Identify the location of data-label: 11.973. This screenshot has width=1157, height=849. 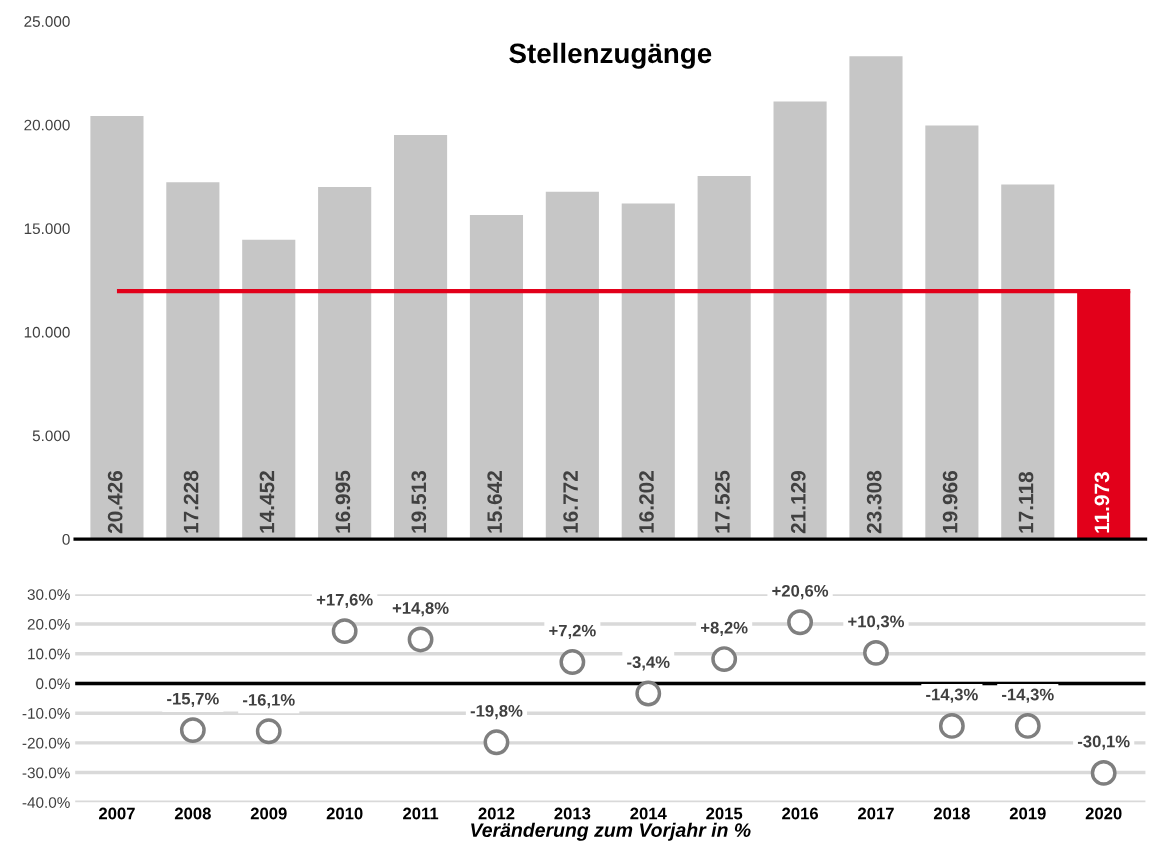
(1102, 502).